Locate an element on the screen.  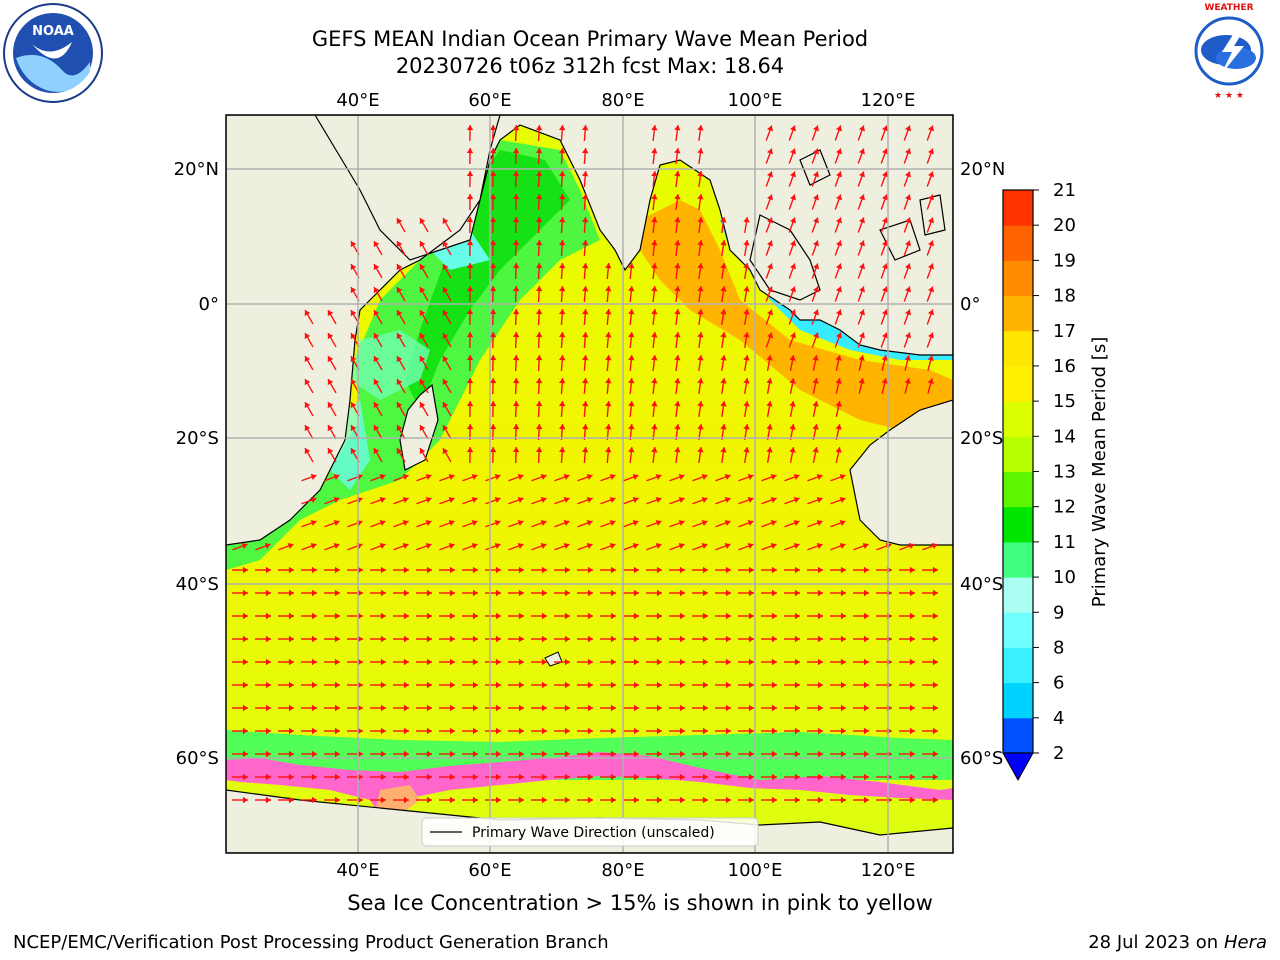
date-value: 28 Jul 2023 on is located at coordinates (1156, 942).